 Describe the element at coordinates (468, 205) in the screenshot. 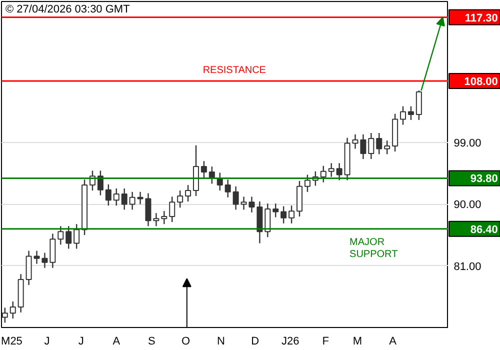

I see `y-tick-label: 90.00` at that location.